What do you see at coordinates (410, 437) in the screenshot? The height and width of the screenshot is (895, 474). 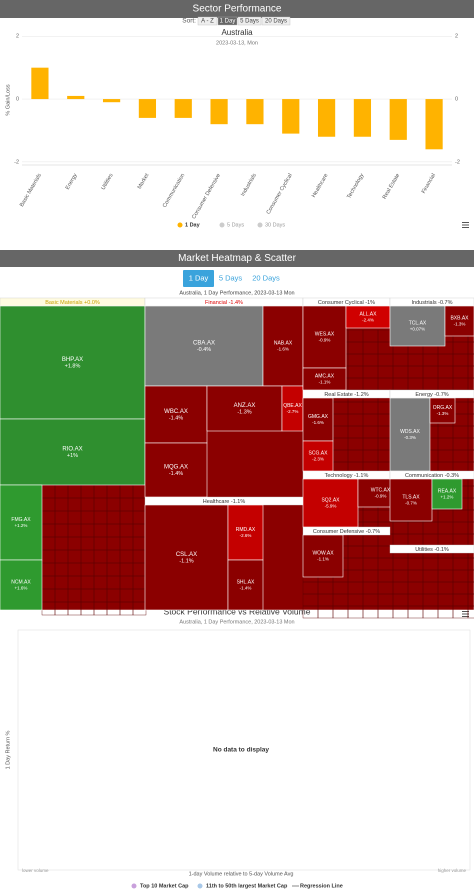 I see `tile-value: -0.3%` at bounding box center [410, 437].